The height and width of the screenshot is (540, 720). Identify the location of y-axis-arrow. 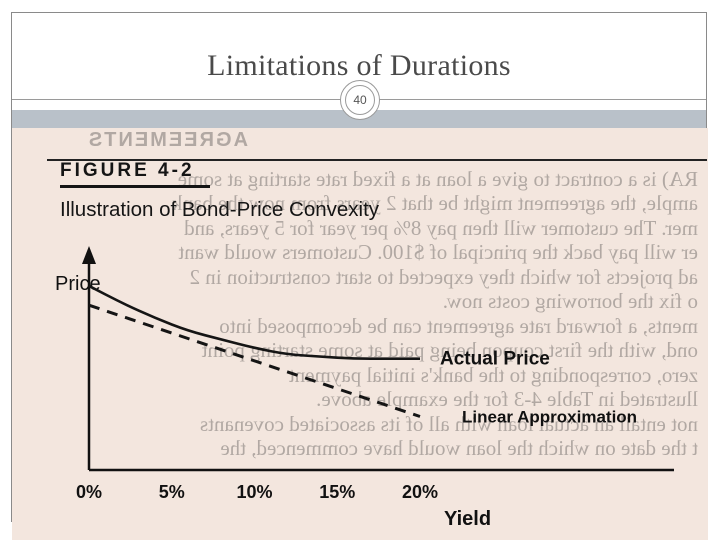
(89, 255).